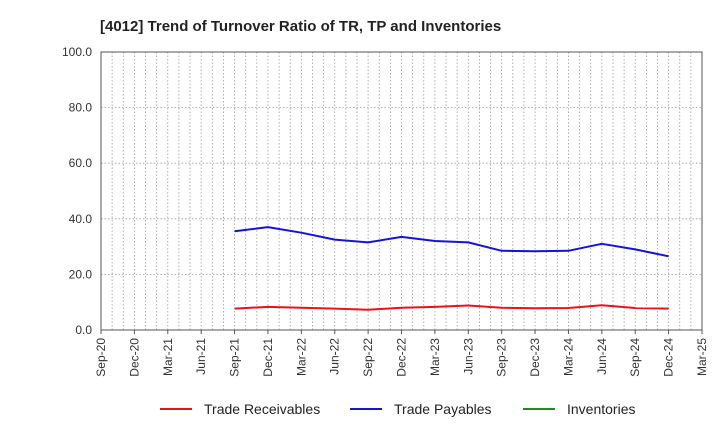 The image size is (720, 440). I want to click on x-tick-label: Mar-21, so click(168, 357).